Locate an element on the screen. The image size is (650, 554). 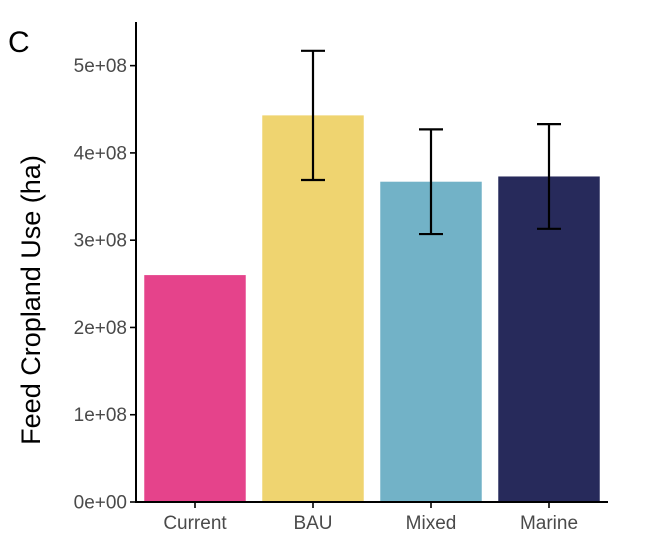
x-tick-label: Marine is located at coordinates (549, 523).